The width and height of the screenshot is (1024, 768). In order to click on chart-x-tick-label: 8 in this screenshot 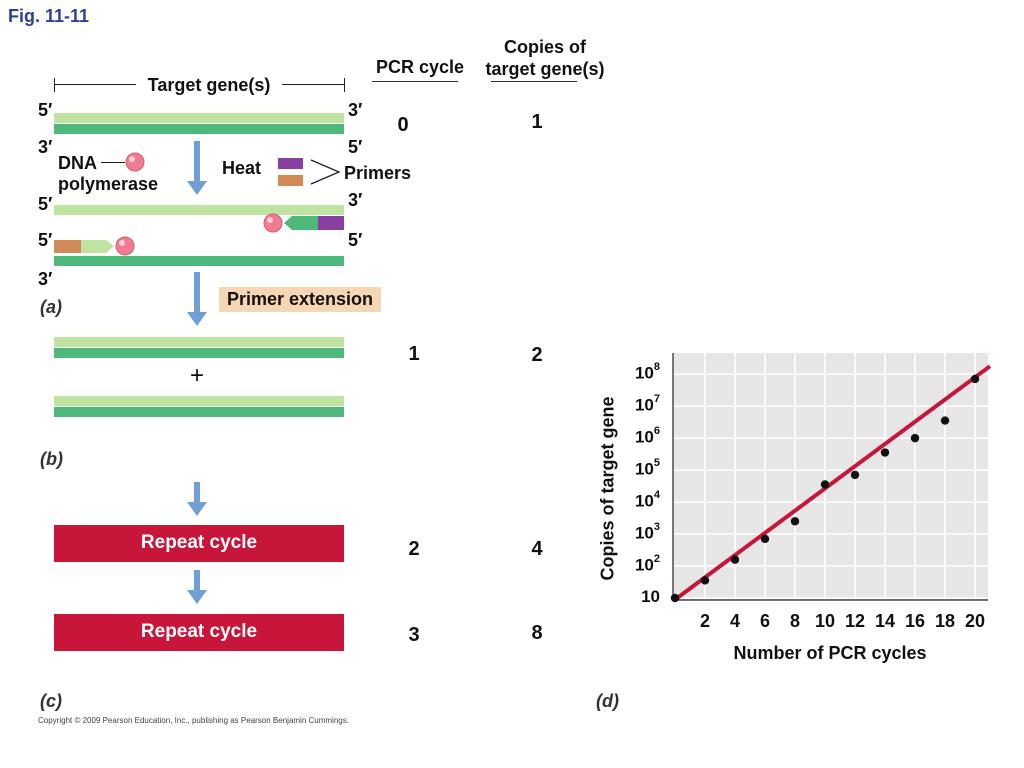, I will do `click(794, 621)`.